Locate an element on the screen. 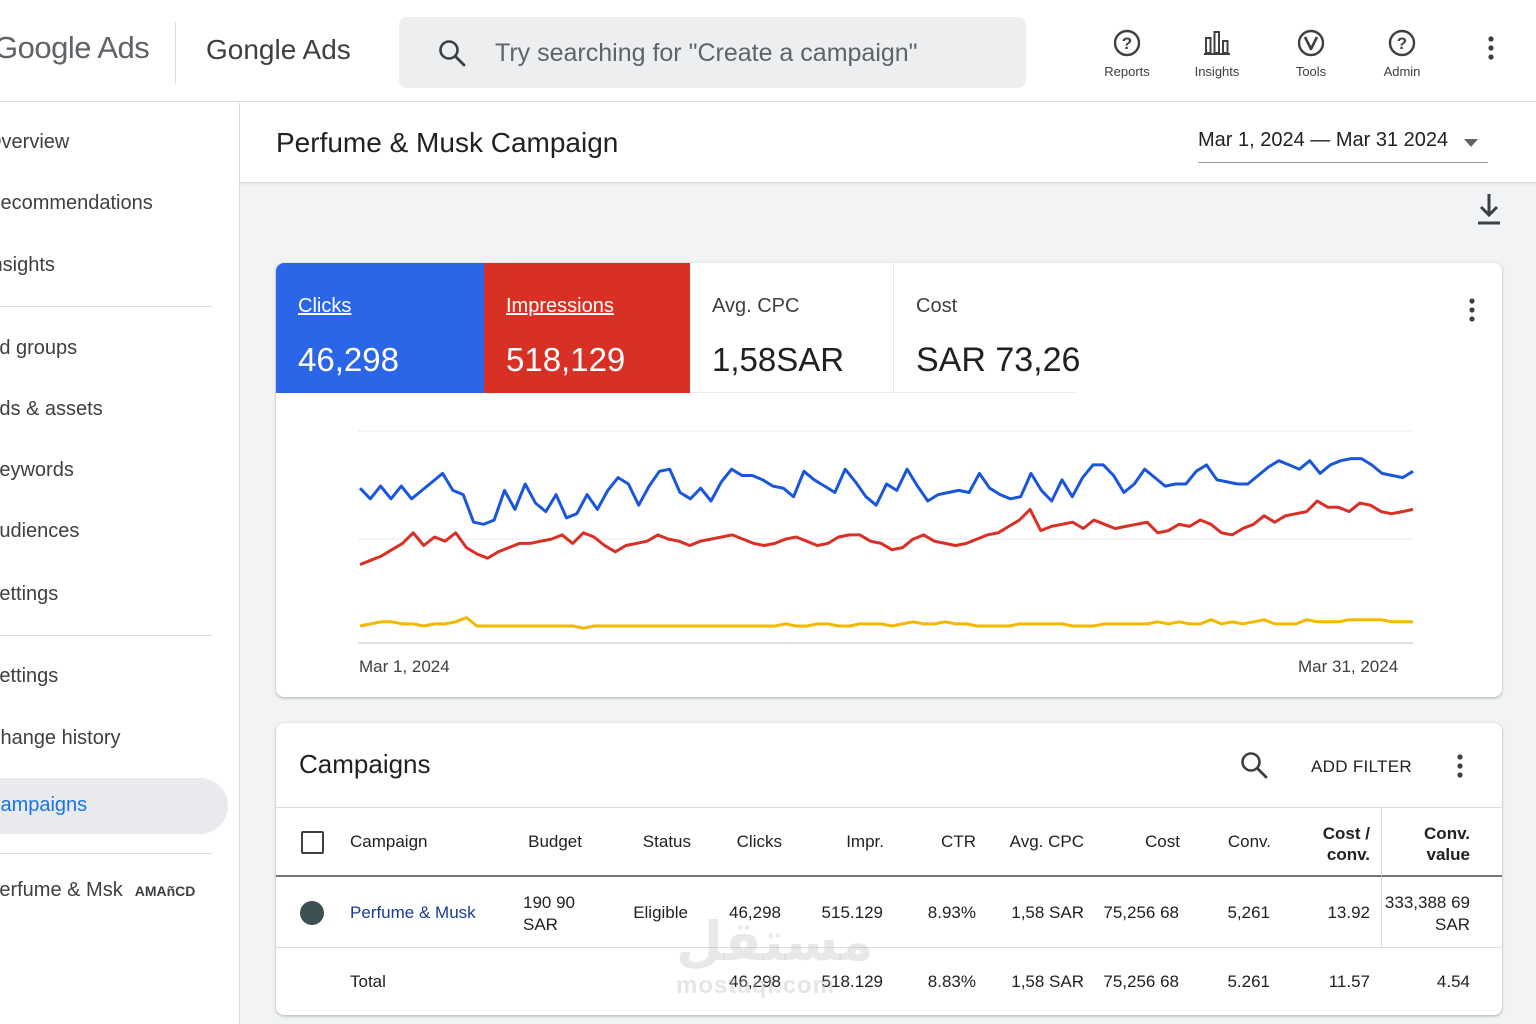 Image resolution: width=1536 pixels, height=1024 pixels. x-axis-start-label: Mar 1, 2024 is located at coordinates (404, 666).